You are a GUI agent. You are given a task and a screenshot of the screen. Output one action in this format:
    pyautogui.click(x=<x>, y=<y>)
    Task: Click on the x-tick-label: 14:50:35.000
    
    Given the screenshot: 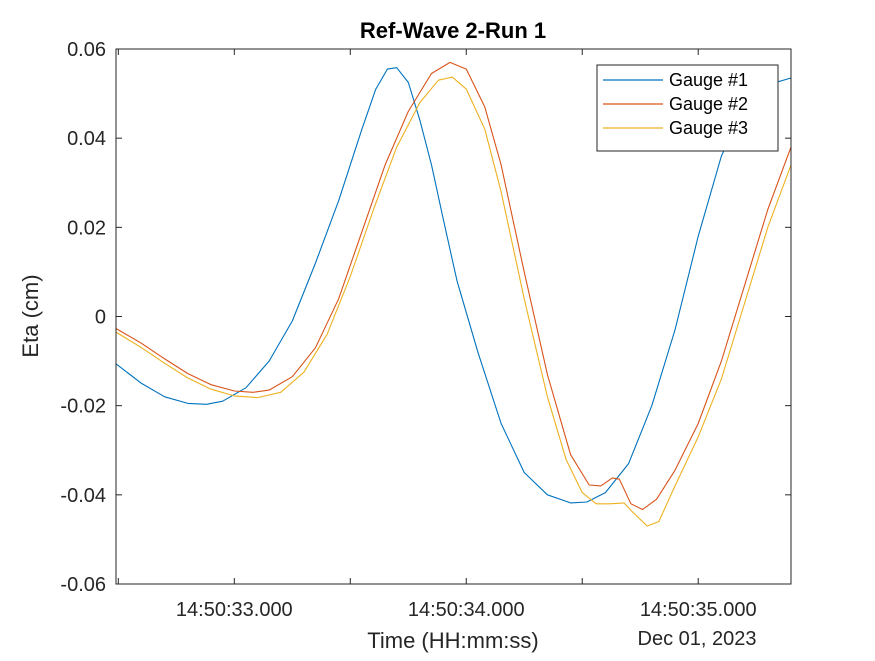 What is the action you would take?
    pyautogui.click(x=698, y=610)
    